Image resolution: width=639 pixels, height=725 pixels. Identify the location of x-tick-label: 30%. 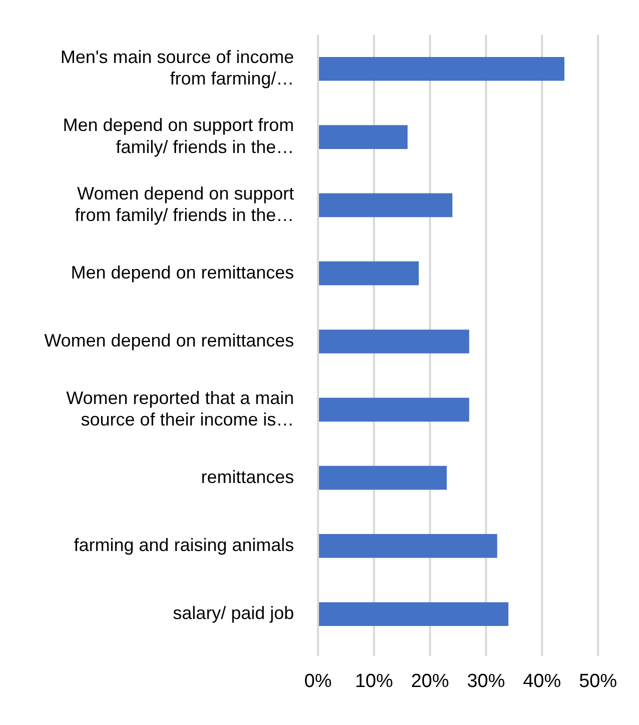
(486, 681).